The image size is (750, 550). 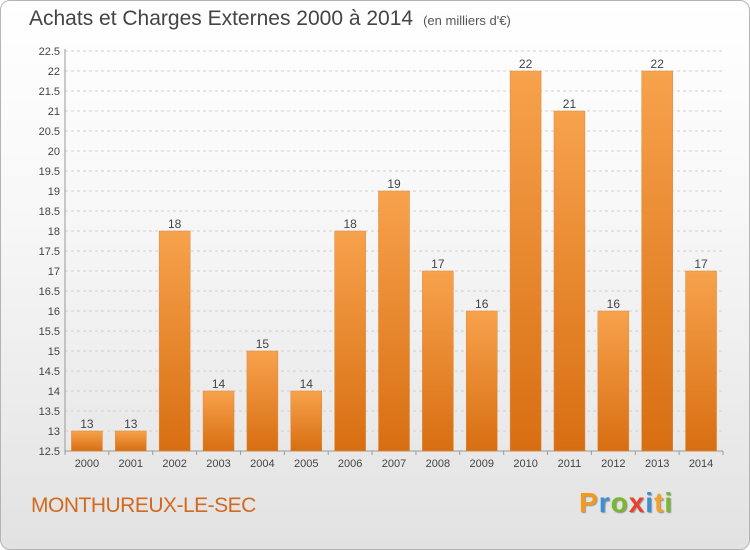 What do you see at coordinates (613, 381) in the screenshot?
I see `bar-2012` at bounding box center [613, 381].